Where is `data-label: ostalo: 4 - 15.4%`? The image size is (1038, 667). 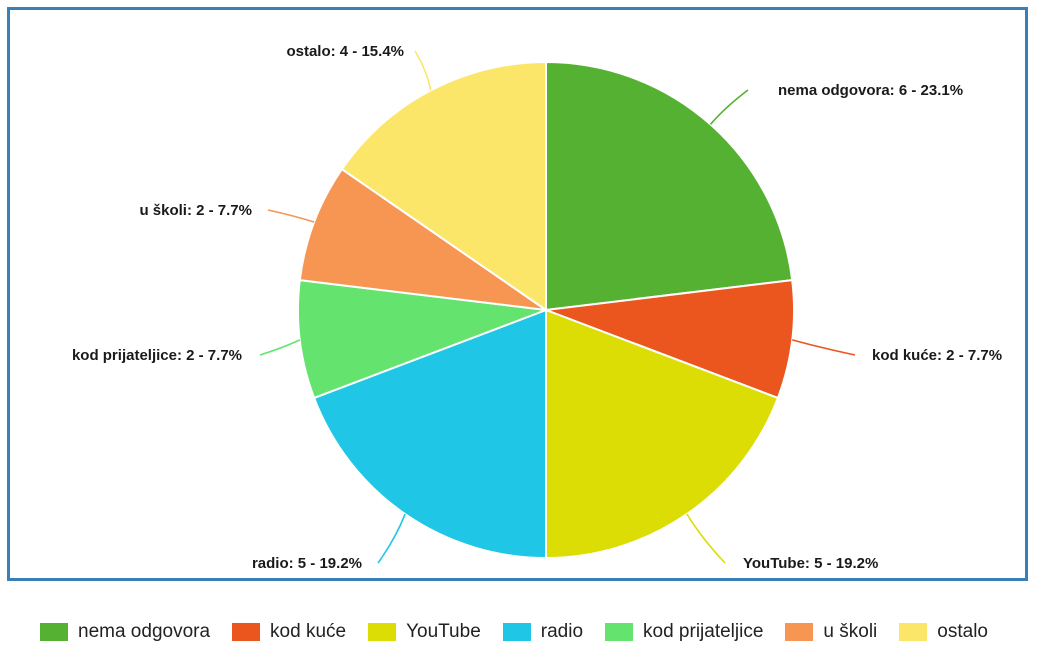 data-label: ostalo: 4 - 15.4% is located at coordinates (345, 51).